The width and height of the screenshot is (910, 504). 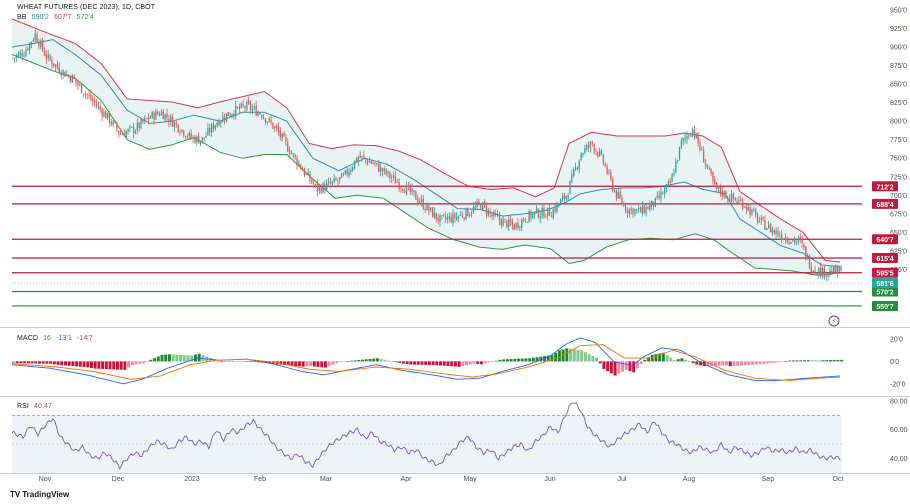 I want to click on bb-mid-value: 590'2, so click(x=40, y=17).